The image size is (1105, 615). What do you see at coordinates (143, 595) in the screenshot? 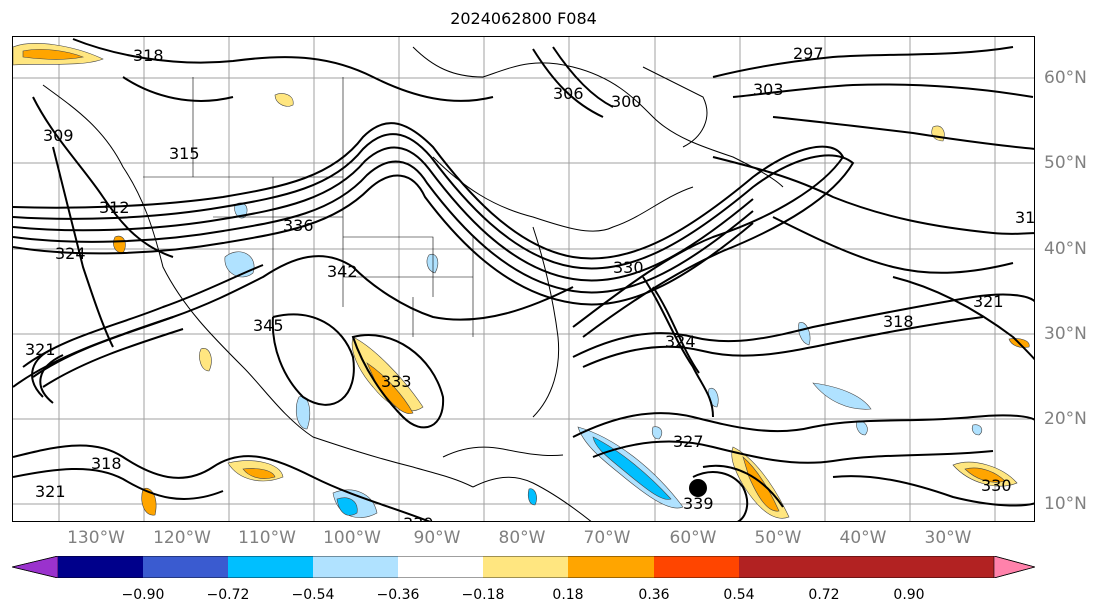
I see `colorbar-tick: −0.90` at bounding box center [143, 595].